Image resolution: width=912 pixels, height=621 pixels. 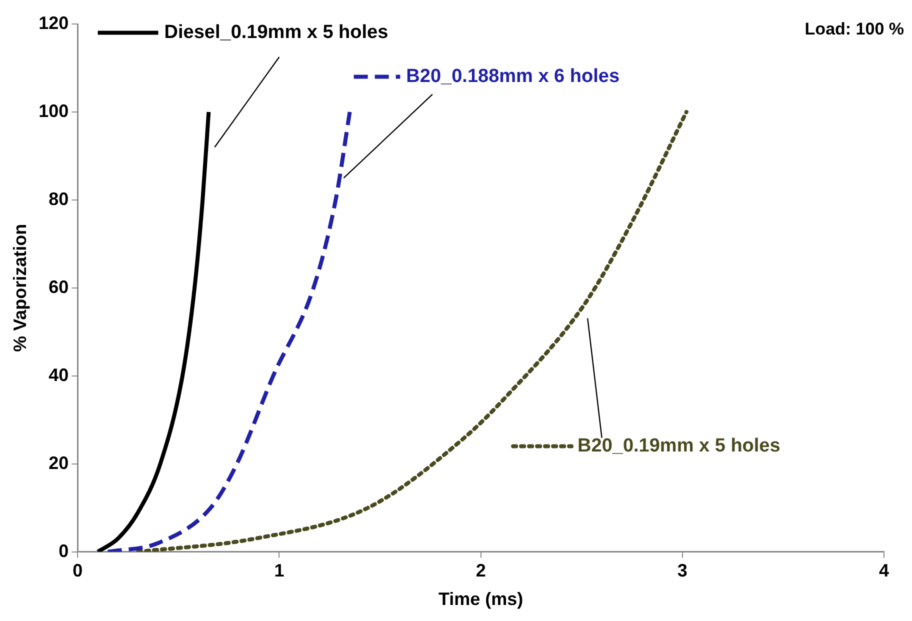 I want to click on y-tick-label: 100, so click(x=53, y=110).